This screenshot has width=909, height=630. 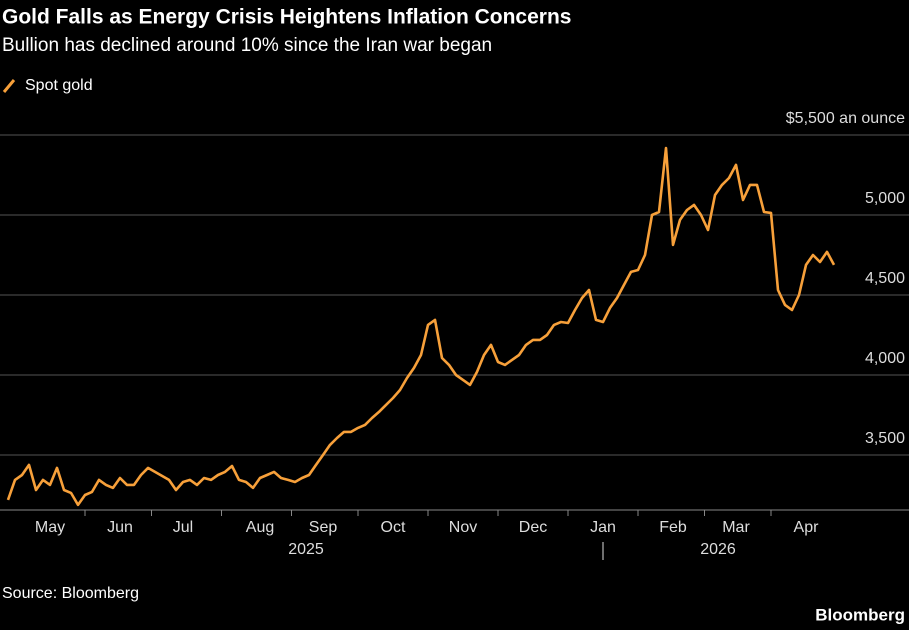 I want to click on y-tick-label: 4,000, so click(x=885, y=358).